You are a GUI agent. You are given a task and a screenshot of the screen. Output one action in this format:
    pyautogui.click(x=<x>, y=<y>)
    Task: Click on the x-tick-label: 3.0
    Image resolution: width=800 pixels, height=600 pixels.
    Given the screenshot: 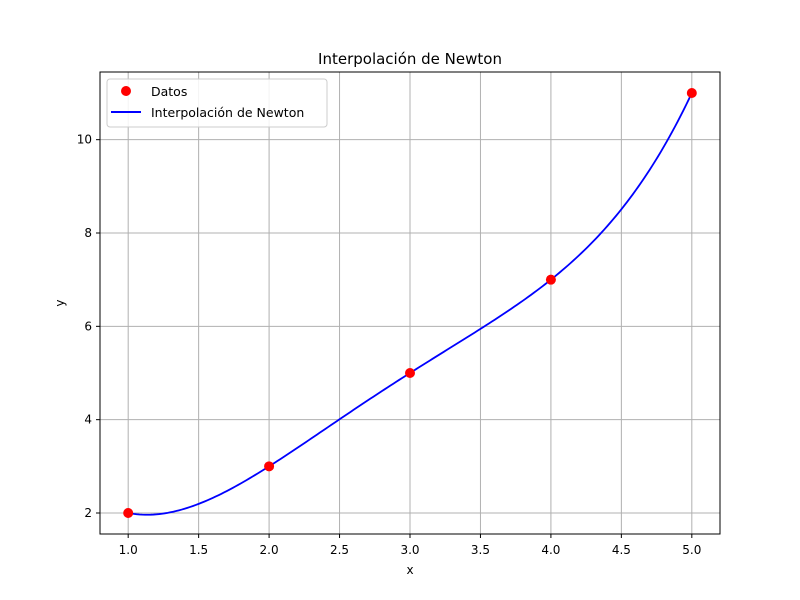 What is the action you would take?
    pyautogui.click(x=409, y=550)
    